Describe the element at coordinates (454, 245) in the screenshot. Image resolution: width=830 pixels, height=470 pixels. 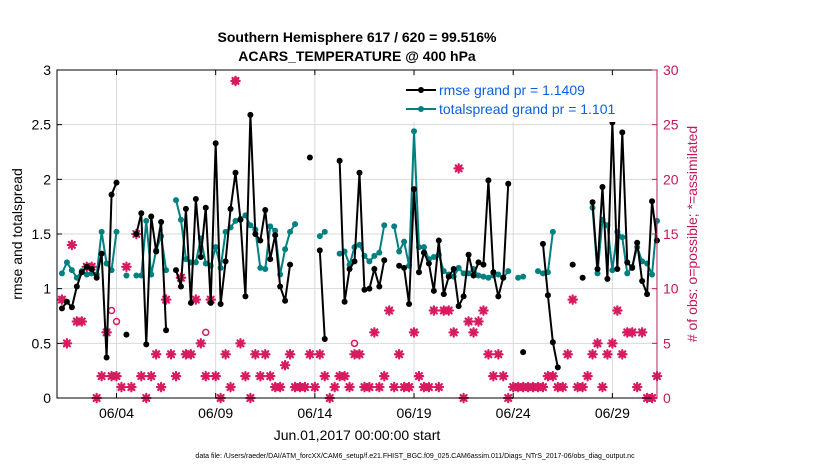
I see `rmse-line` at that location.